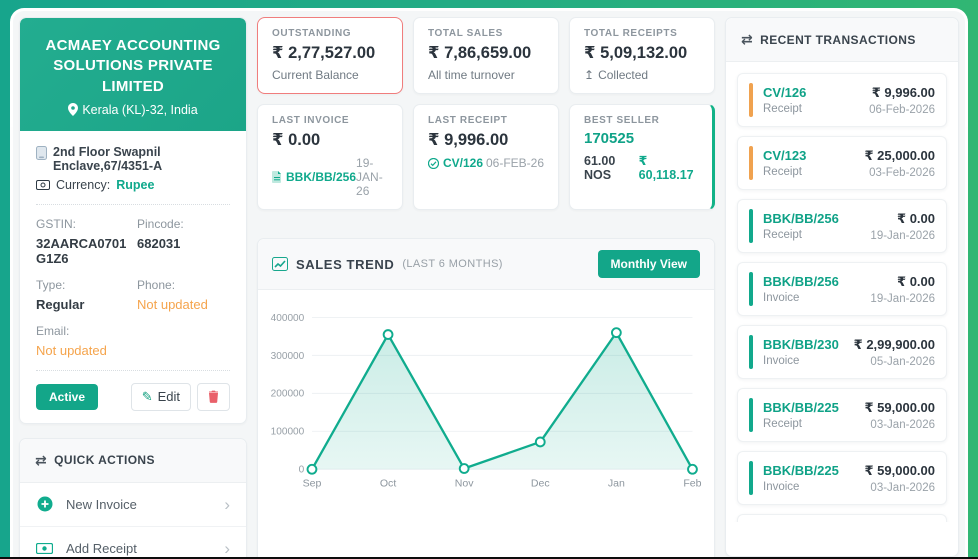 The height and width of the screenshot is (559, 978). Describe the element at coordinates (902, 361) in the screenshot. I see `transaction-date: 05-Jan-2026` at that location.